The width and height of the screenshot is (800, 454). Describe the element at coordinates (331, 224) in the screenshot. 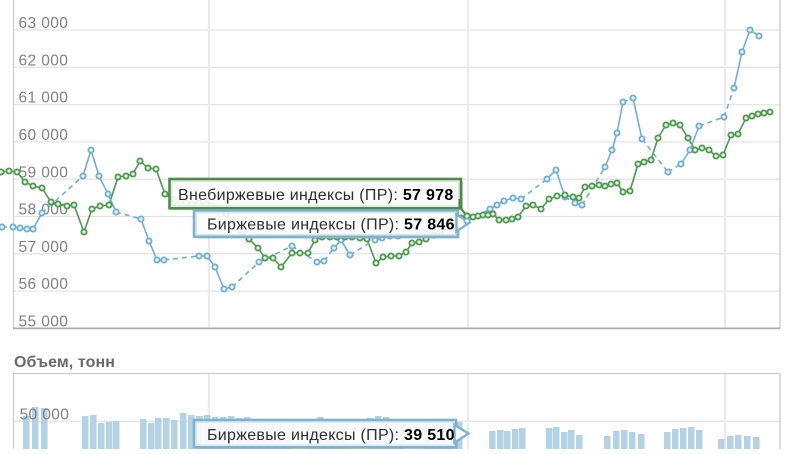

I see `svg-text: Биржевые индексы (ПР): 57 846` at that location.